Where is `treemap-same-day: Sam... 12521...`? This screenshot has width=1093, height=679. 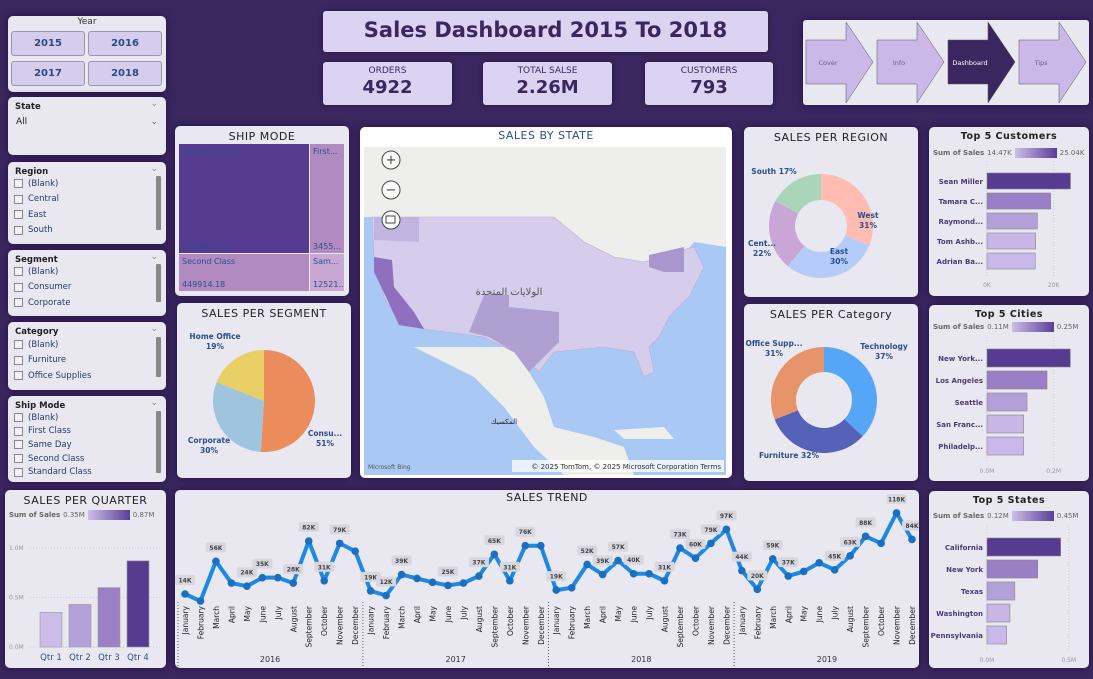 treemap-same-day: Sam... 12521... is located at coordinates (327, 272).